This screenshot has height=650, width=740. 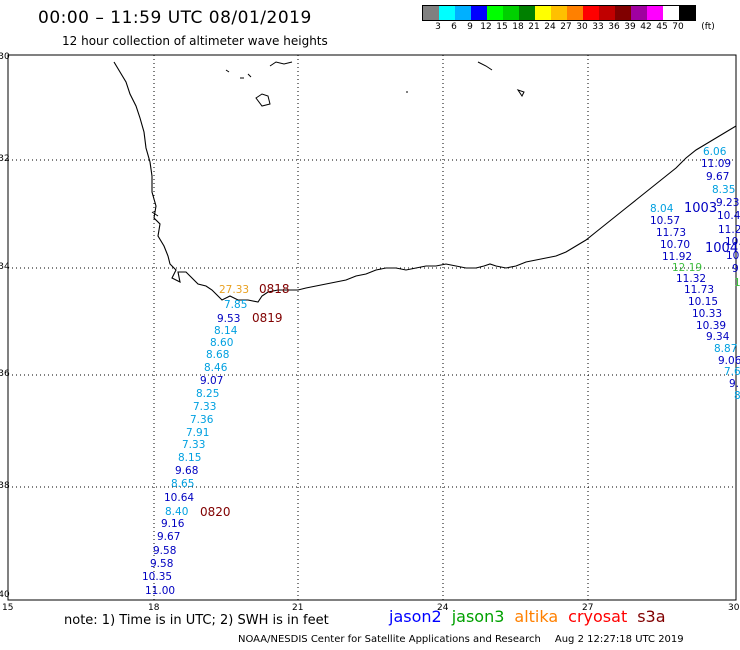 I want to click on wave-height-value: 7.85, so click(x=236, y=305).